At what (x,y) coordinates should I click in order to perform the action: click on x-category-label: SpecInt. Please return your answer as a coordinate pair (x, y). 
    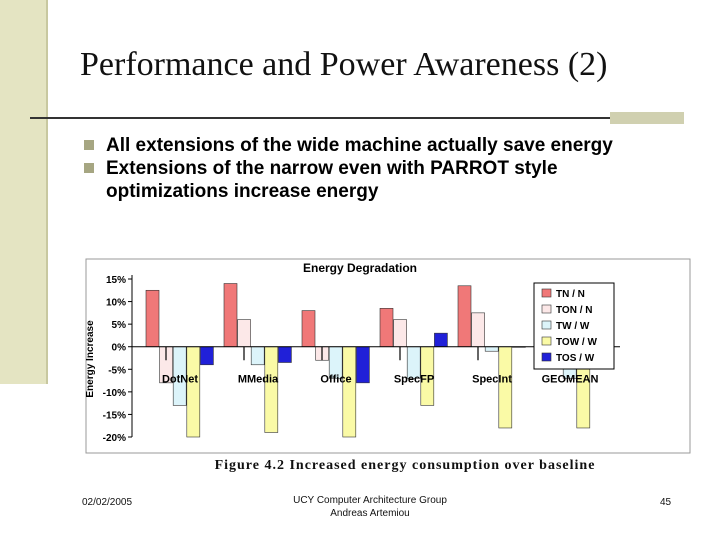
    Looking at the image, I should click on (492, 379).